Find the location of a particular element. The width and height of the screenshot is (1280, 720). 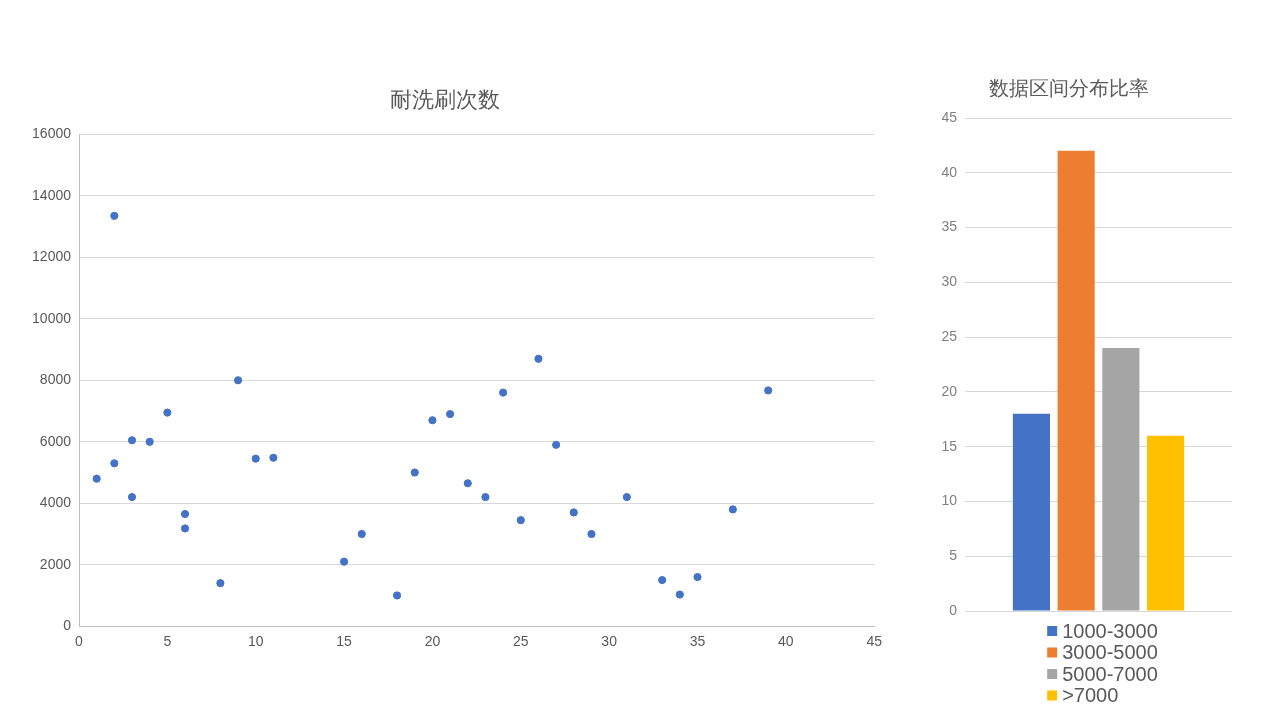

y-tick-label: 25 is located at coordinates (949, 335).